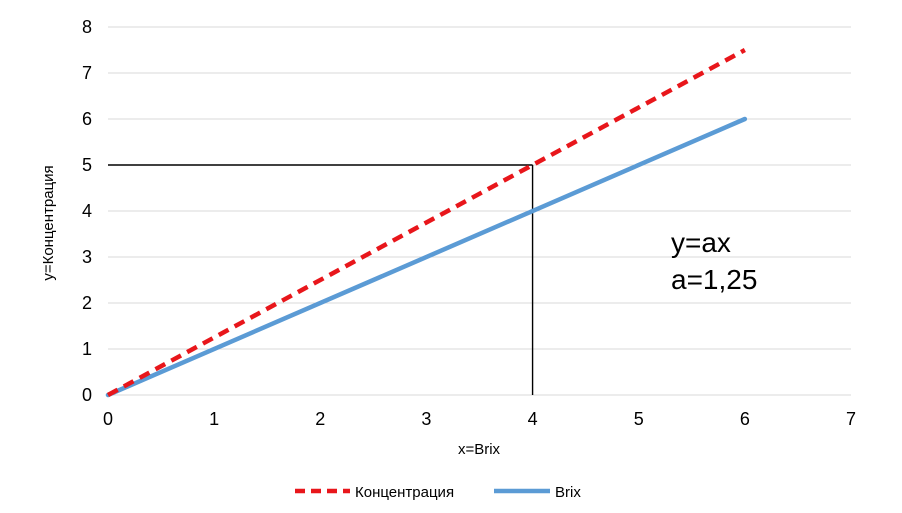 The image size is (902, 513). I want to click on legend-label-brix: Brix, so click(568, 492).